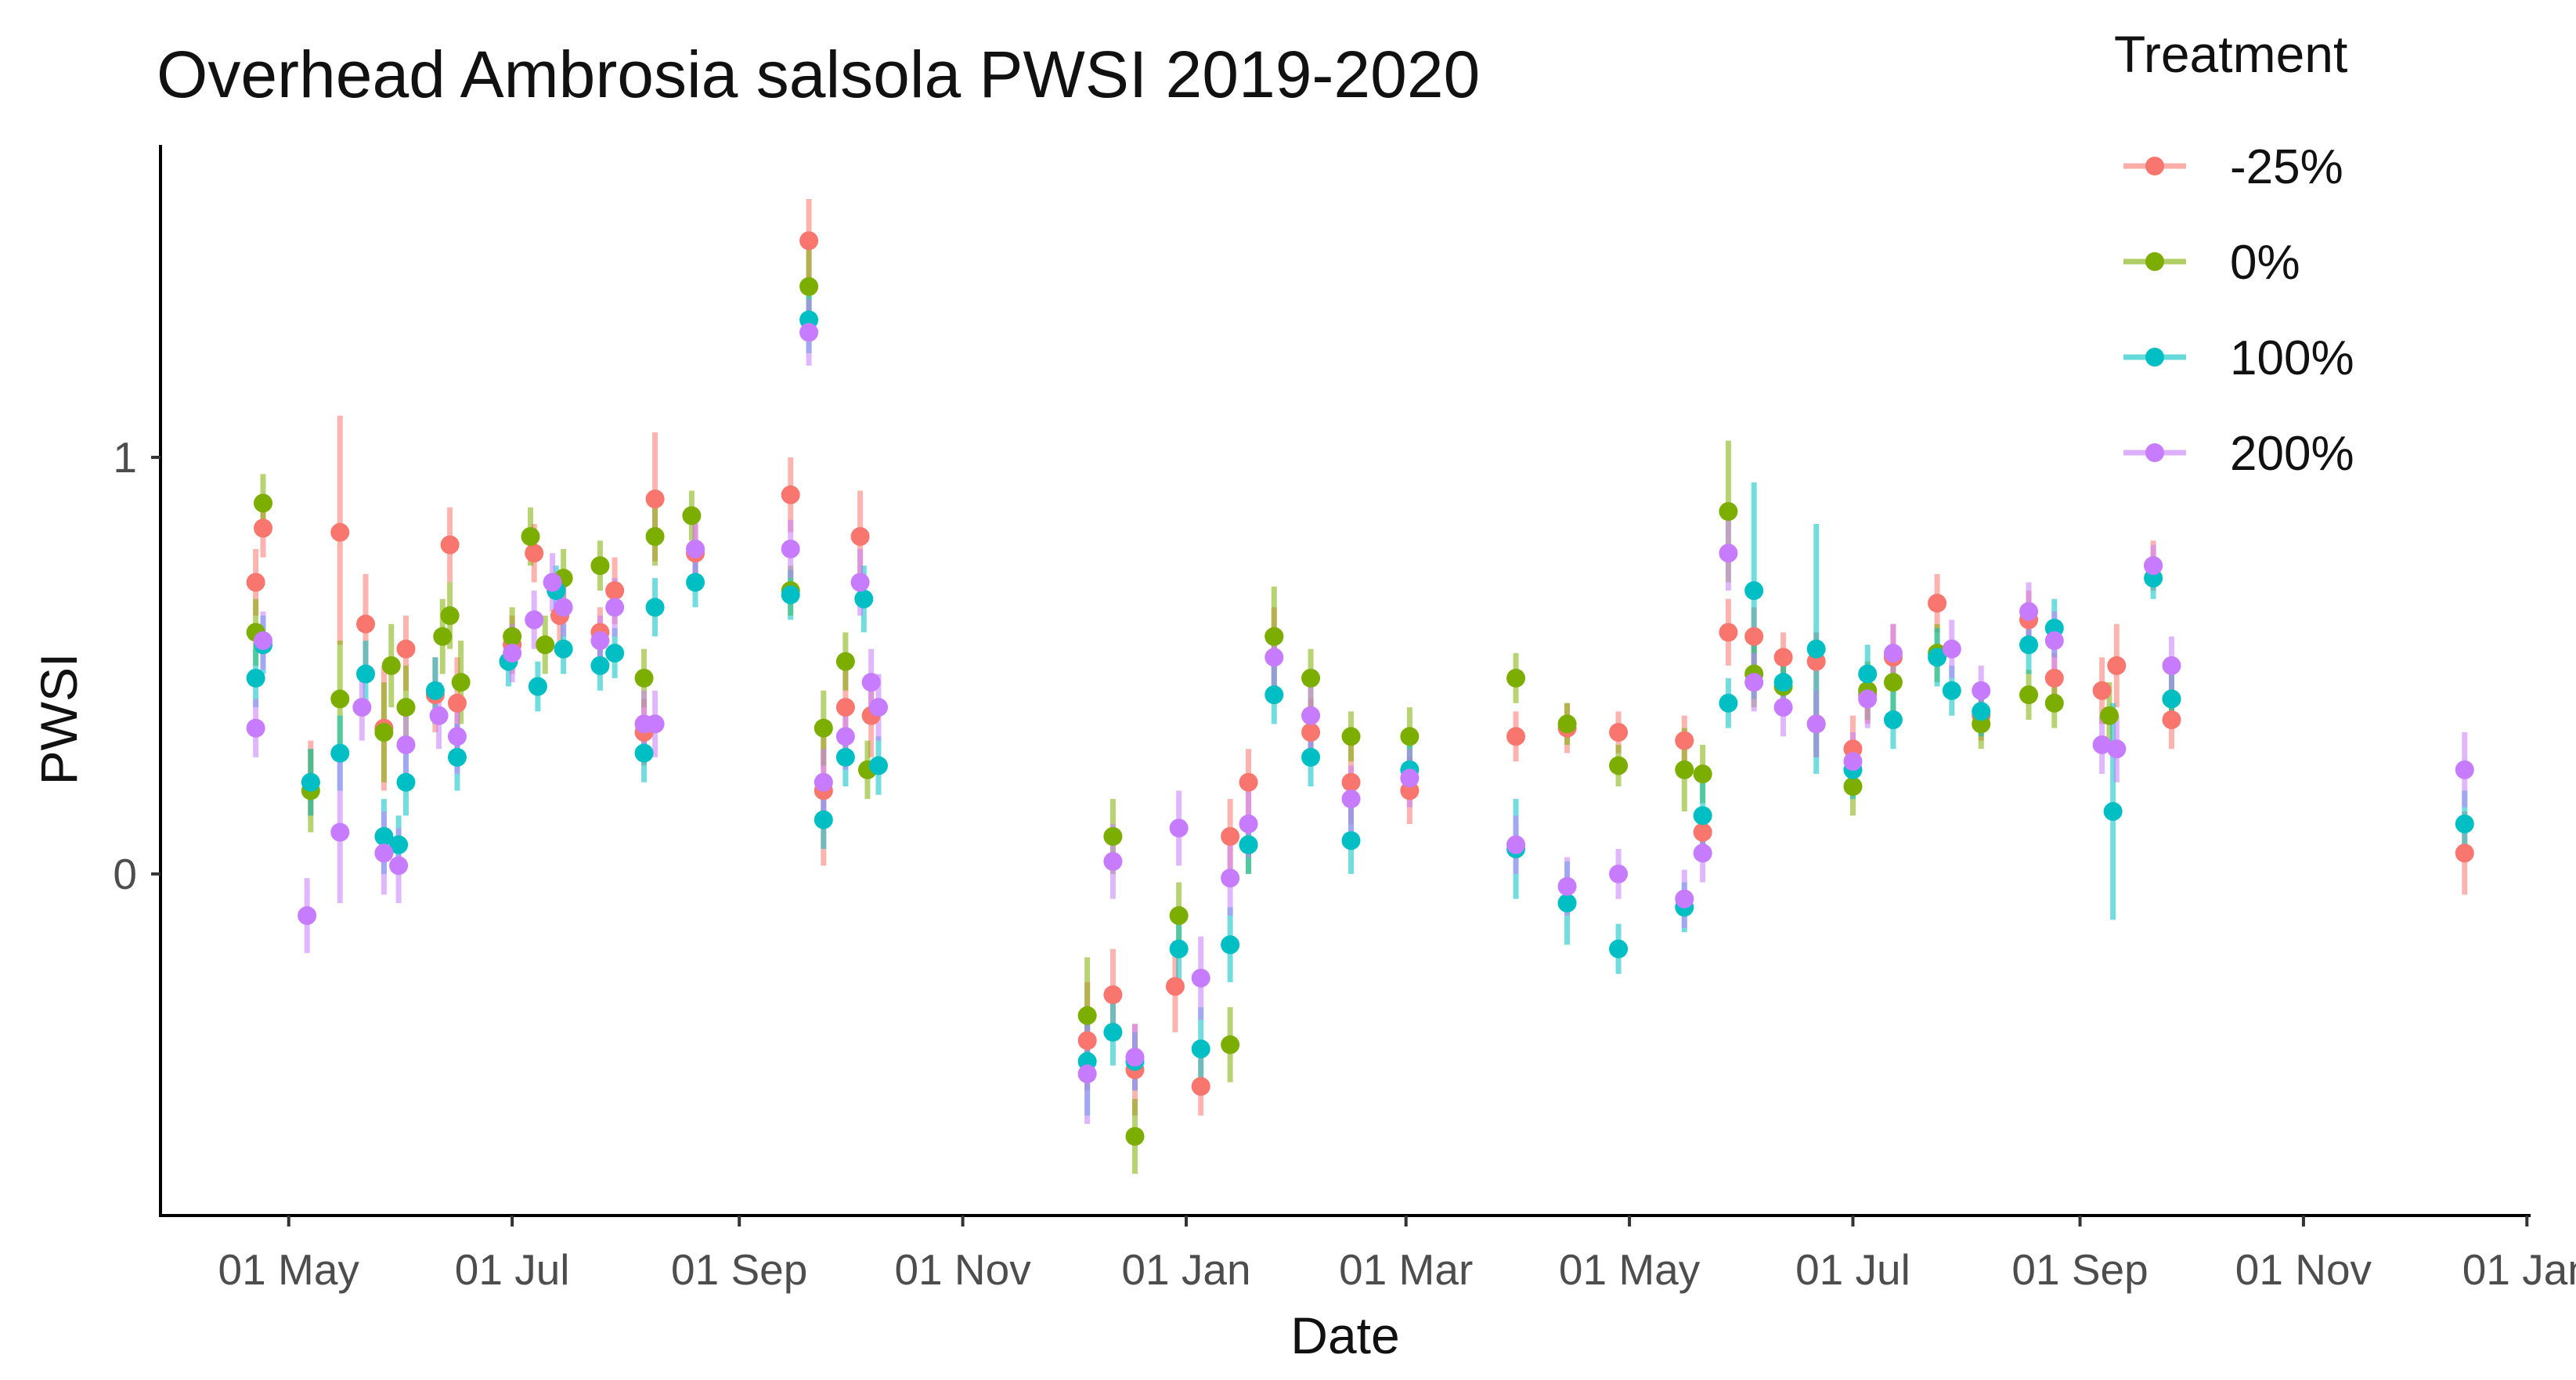 Image resolution: width=2576 pixels, height=1380 pixels. Describe the element at coordinates (59, 720) in the screenshot. I see `y-axis-title: PWSI` at that location.